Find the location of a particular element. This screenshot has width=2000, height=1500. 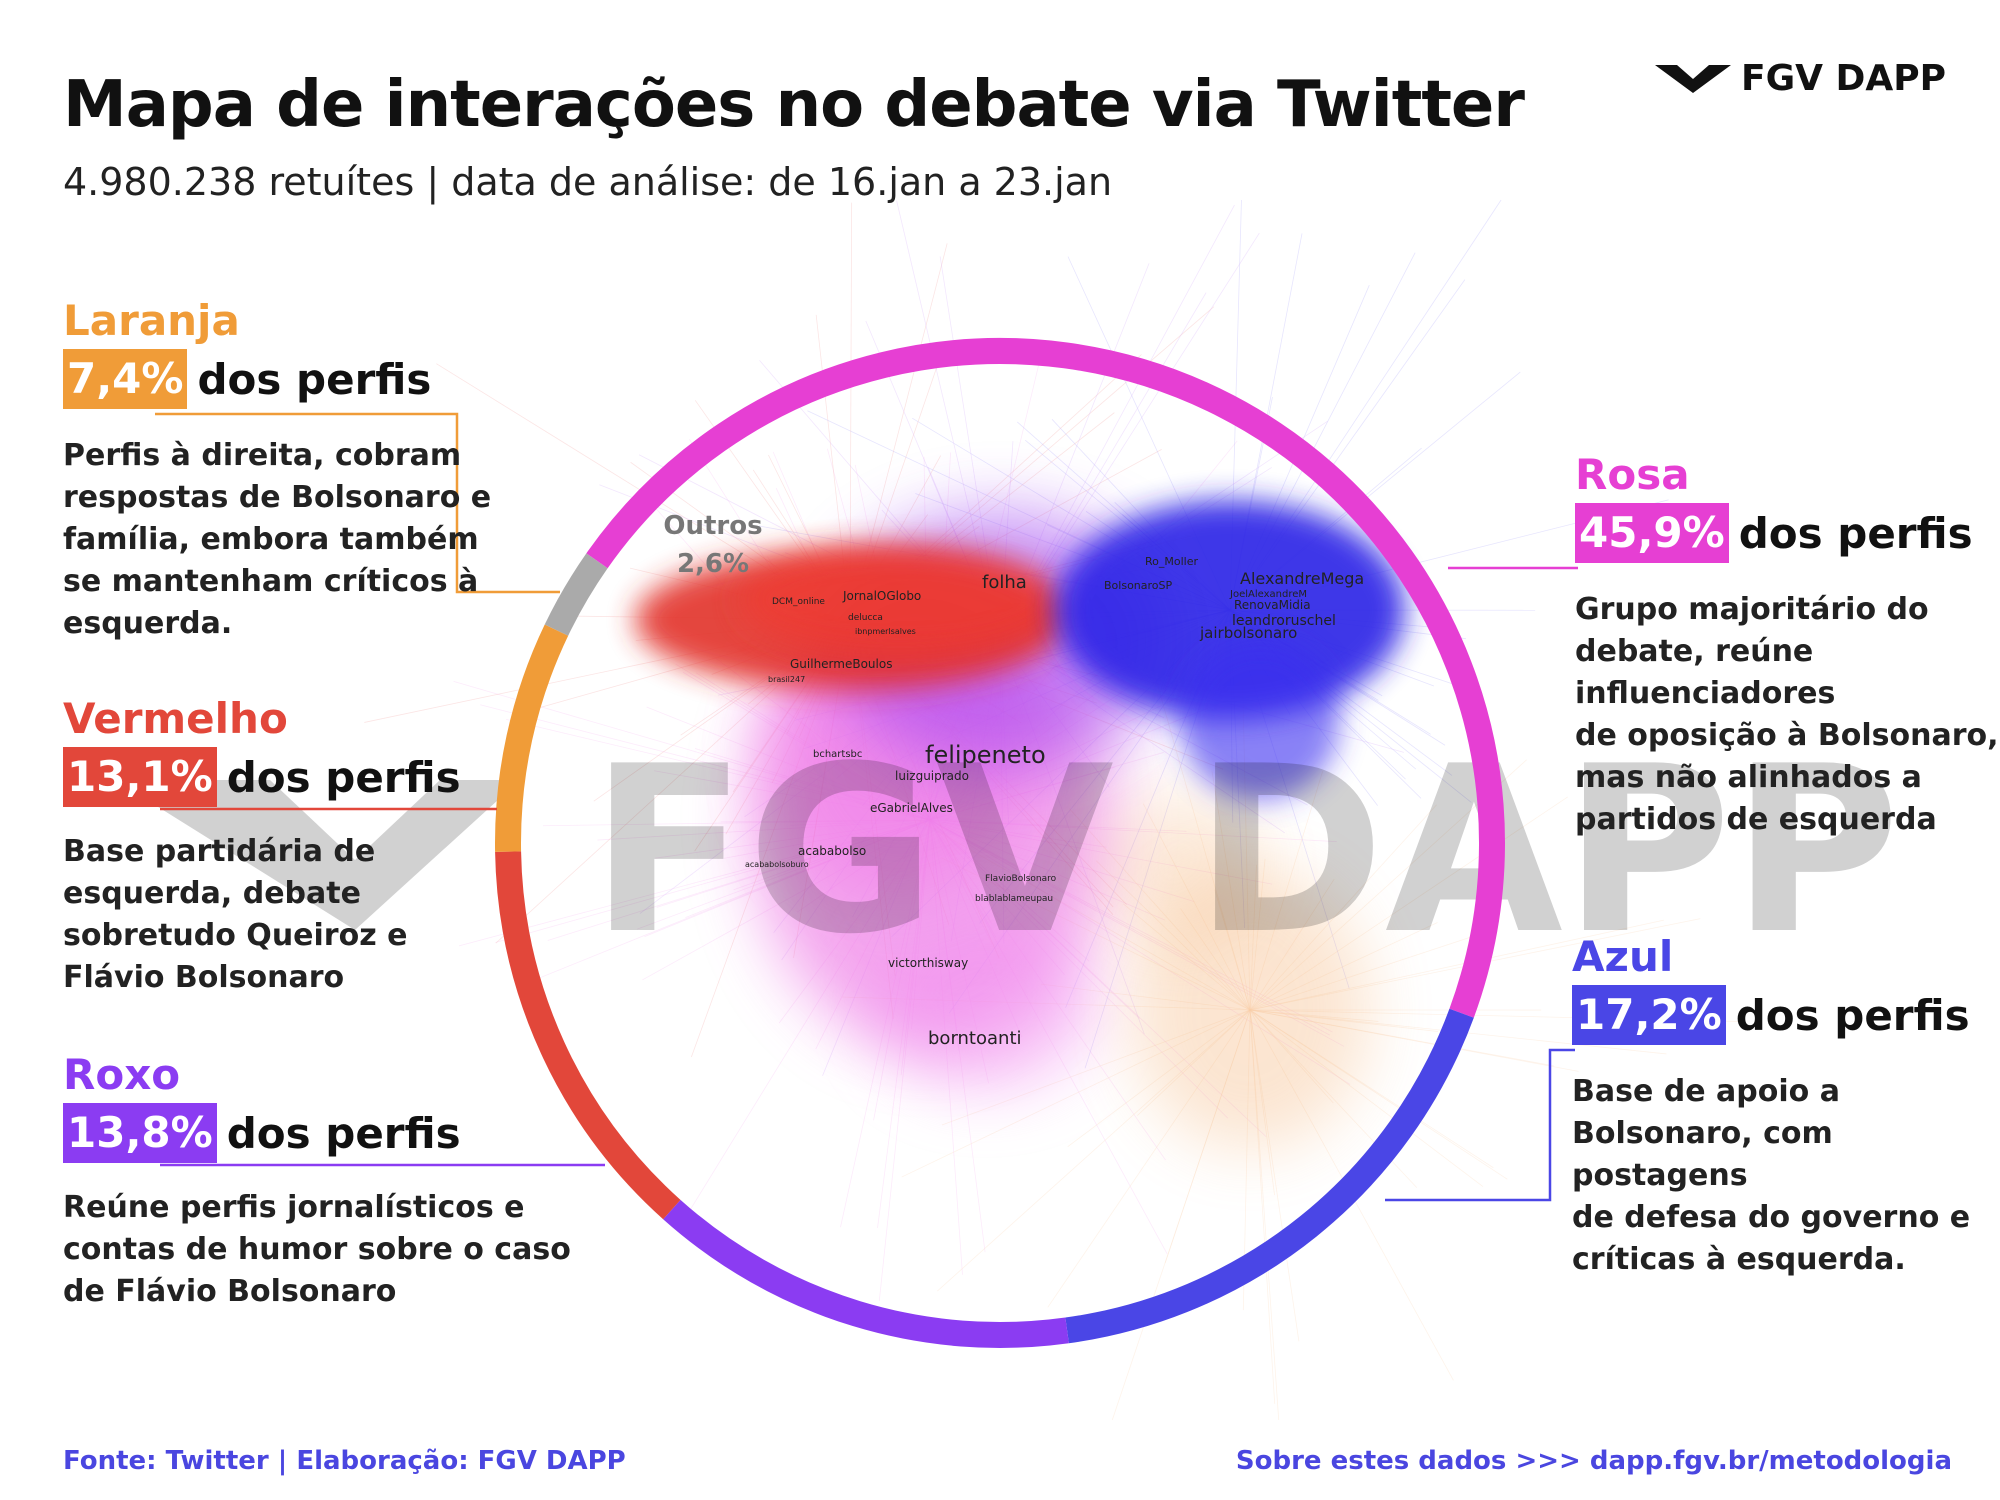

node-label-leandroruschel: leandroruschel is located at coordinates (1284, 621).